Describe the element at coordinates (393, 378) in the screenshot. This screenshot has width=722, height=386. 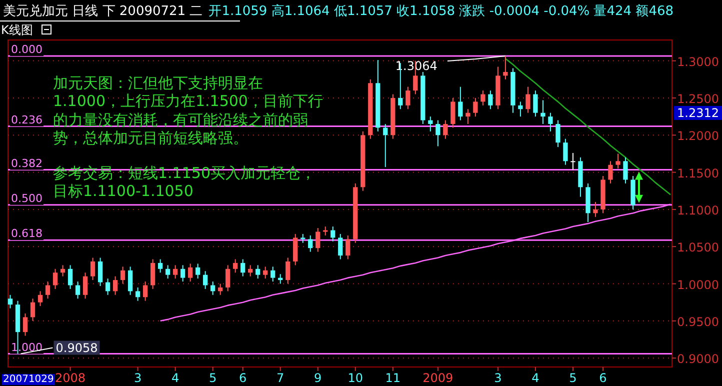
I see `x-tick-label: 11` at that location.